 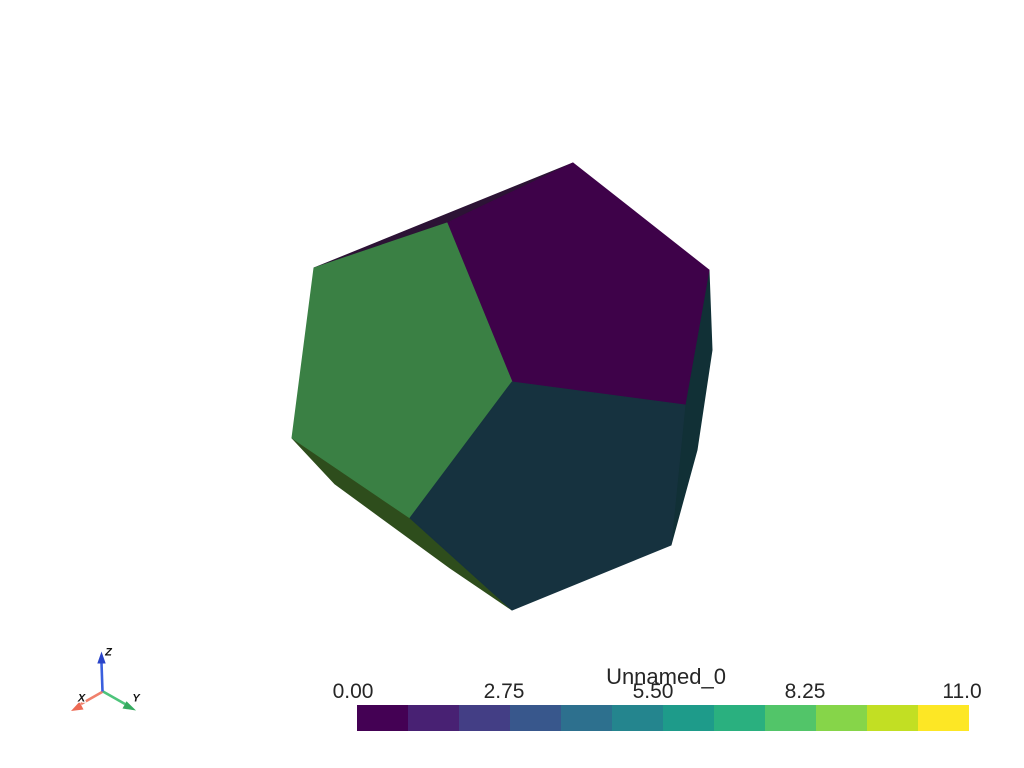 I want to click on orientation-axes-widget: X Y Z, so click(x=107, y=678).